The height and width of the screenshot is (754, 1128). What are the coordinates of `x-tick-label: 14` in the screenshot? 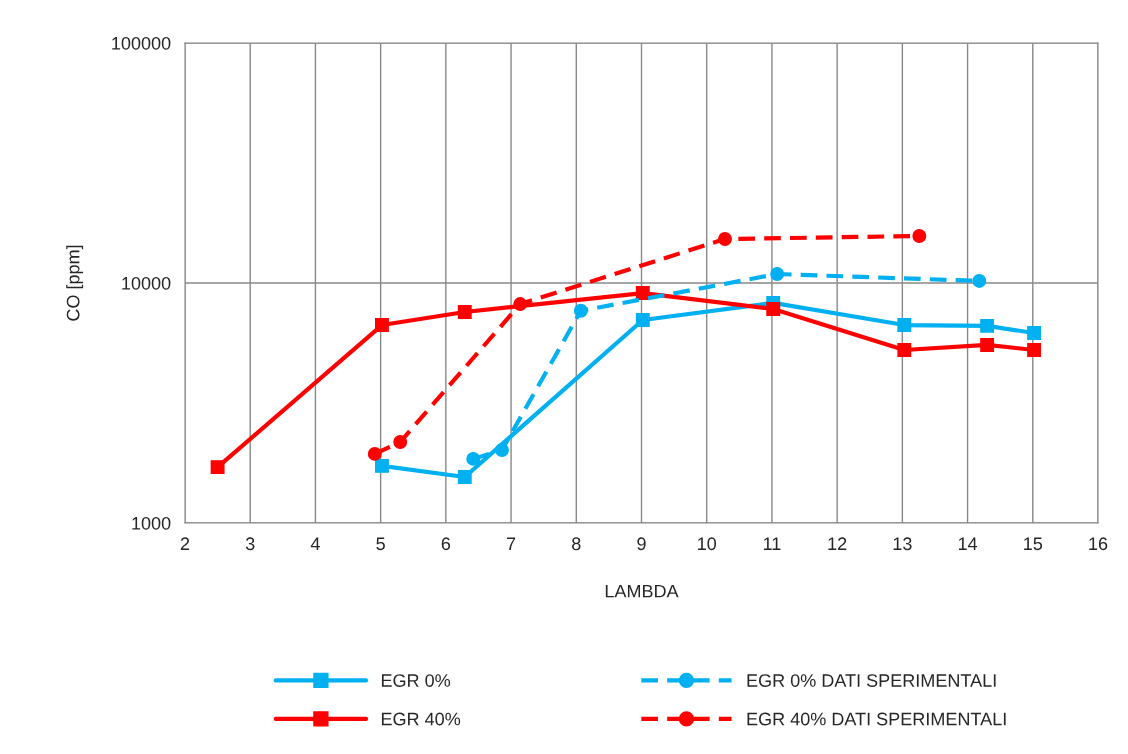 It's located at (968, 543).